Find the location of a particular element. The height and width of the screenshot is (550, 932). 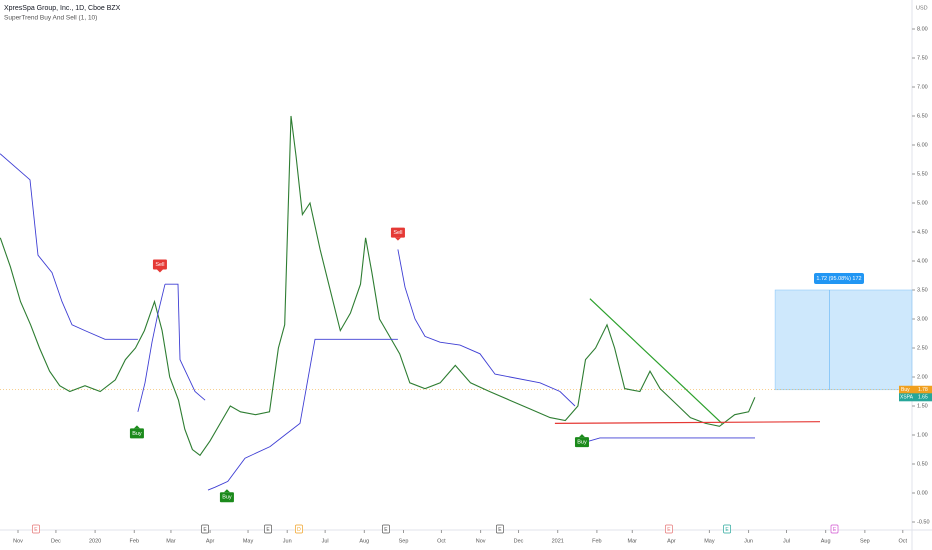

y-tick-label: 0.00 is located at coordinates (922, 493).